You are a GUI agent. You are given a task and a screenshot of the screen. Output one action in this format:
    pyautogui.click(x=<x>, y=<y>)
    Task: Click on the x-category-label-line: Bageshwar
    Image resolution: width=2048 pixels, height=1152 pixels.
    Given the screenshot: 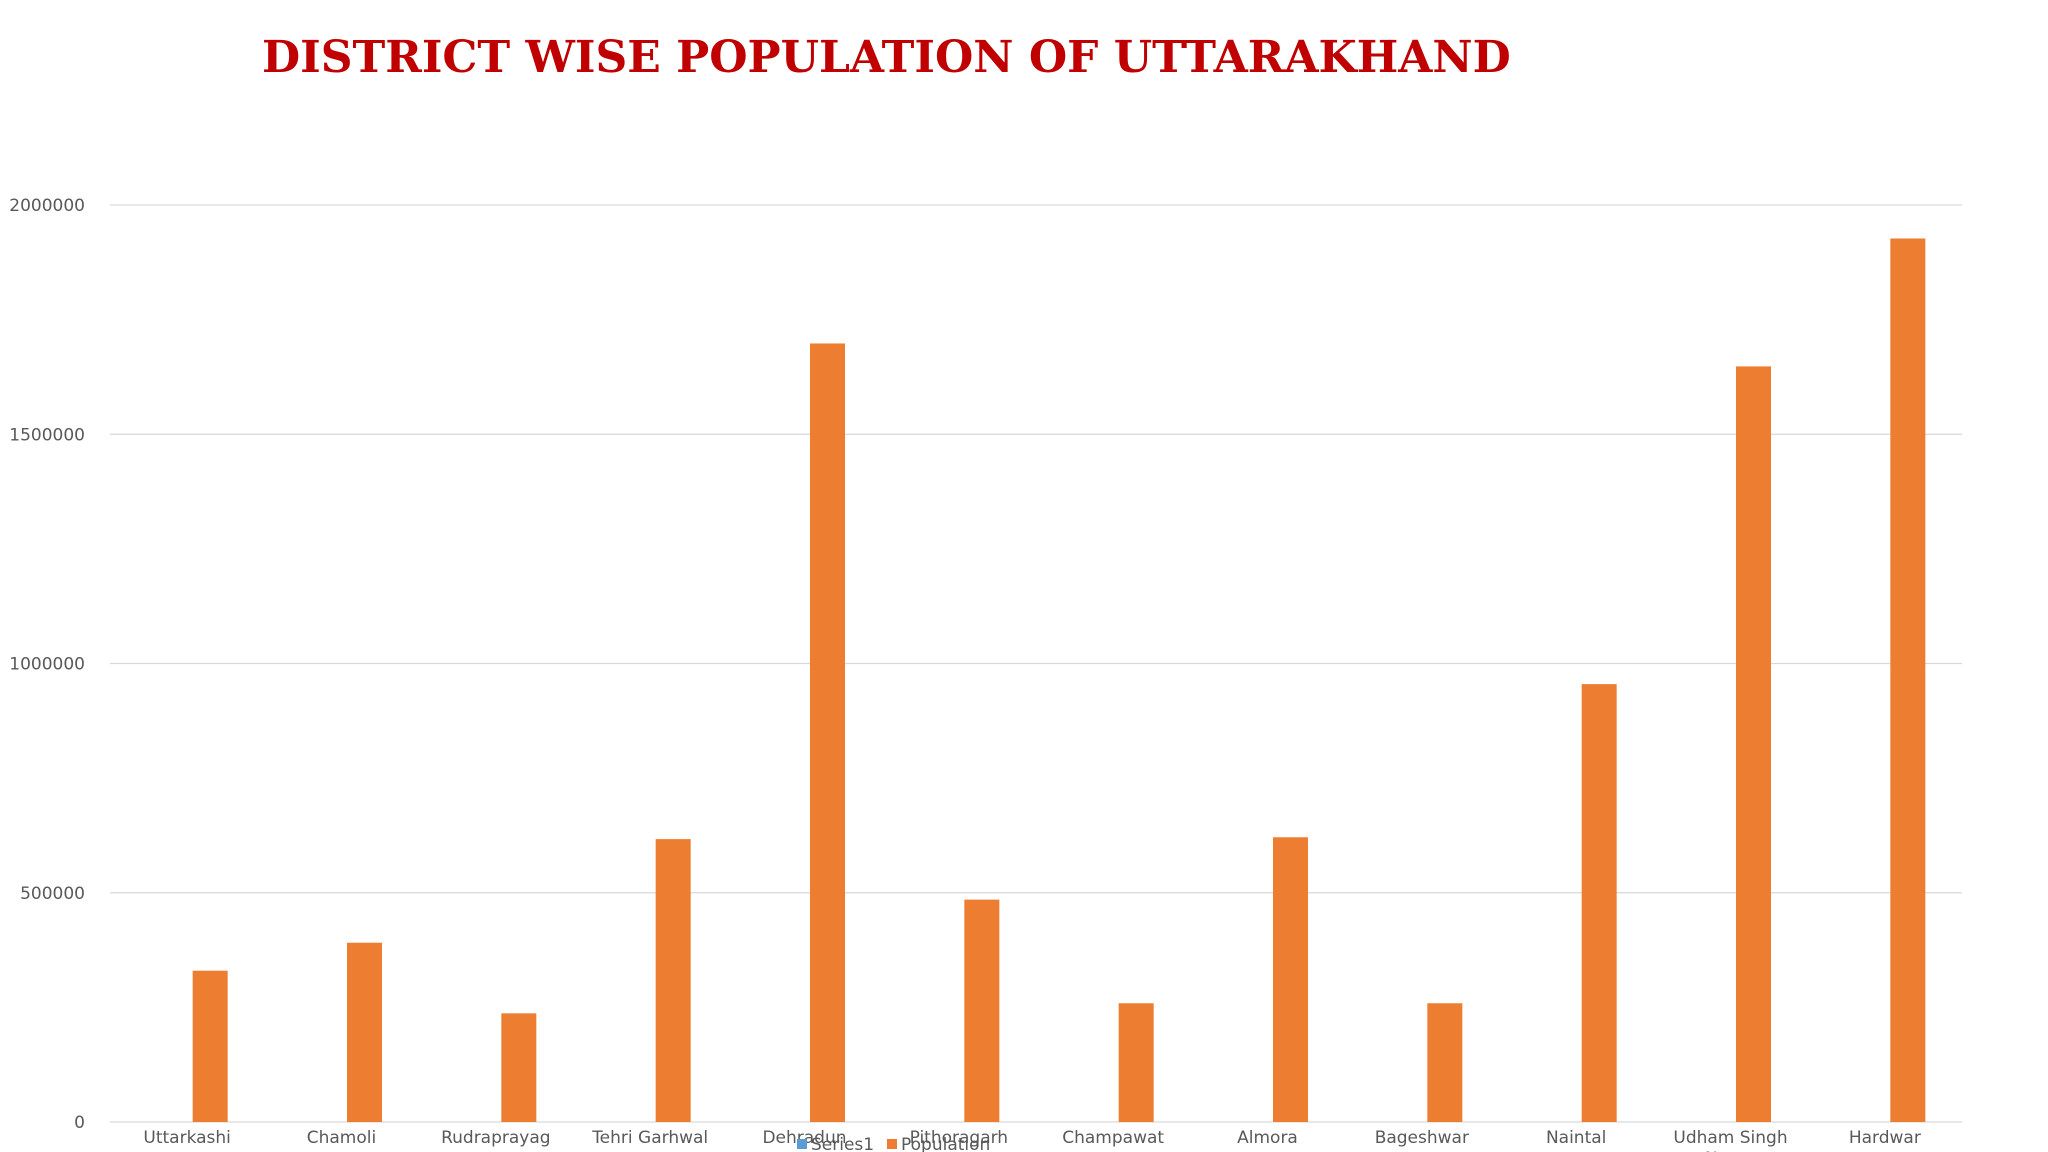 What is the action you would take?
    pyautogui.click(x=1422, y=1138)
    